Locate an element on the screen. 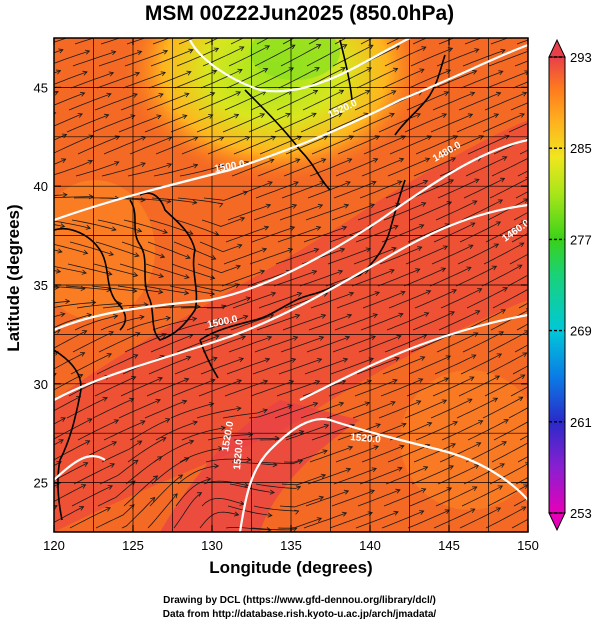  colorbar-ticks: 293 285 277 269 261 253 is located at coordinates (570, 285).